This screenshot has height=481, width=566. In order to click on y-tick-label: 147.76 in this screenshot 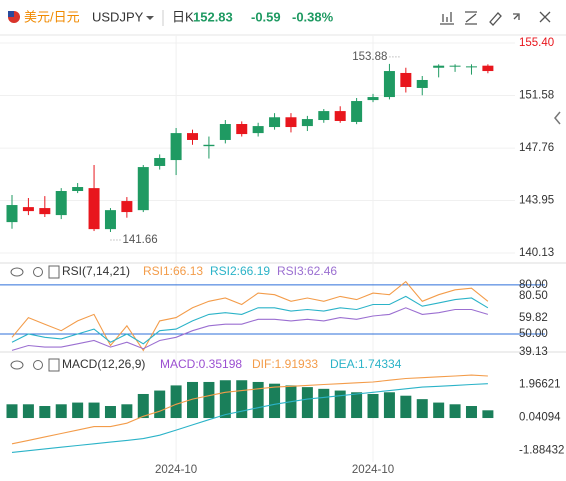, I will do `click(536, 148)`.